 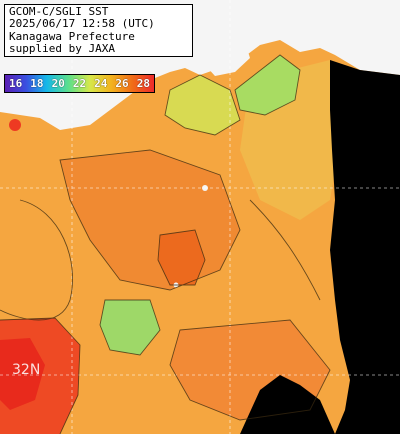 What do you see at coordinates (287, 404) in the screenshot?
I see `nodata-southeast` at bounding box center [287, 404].